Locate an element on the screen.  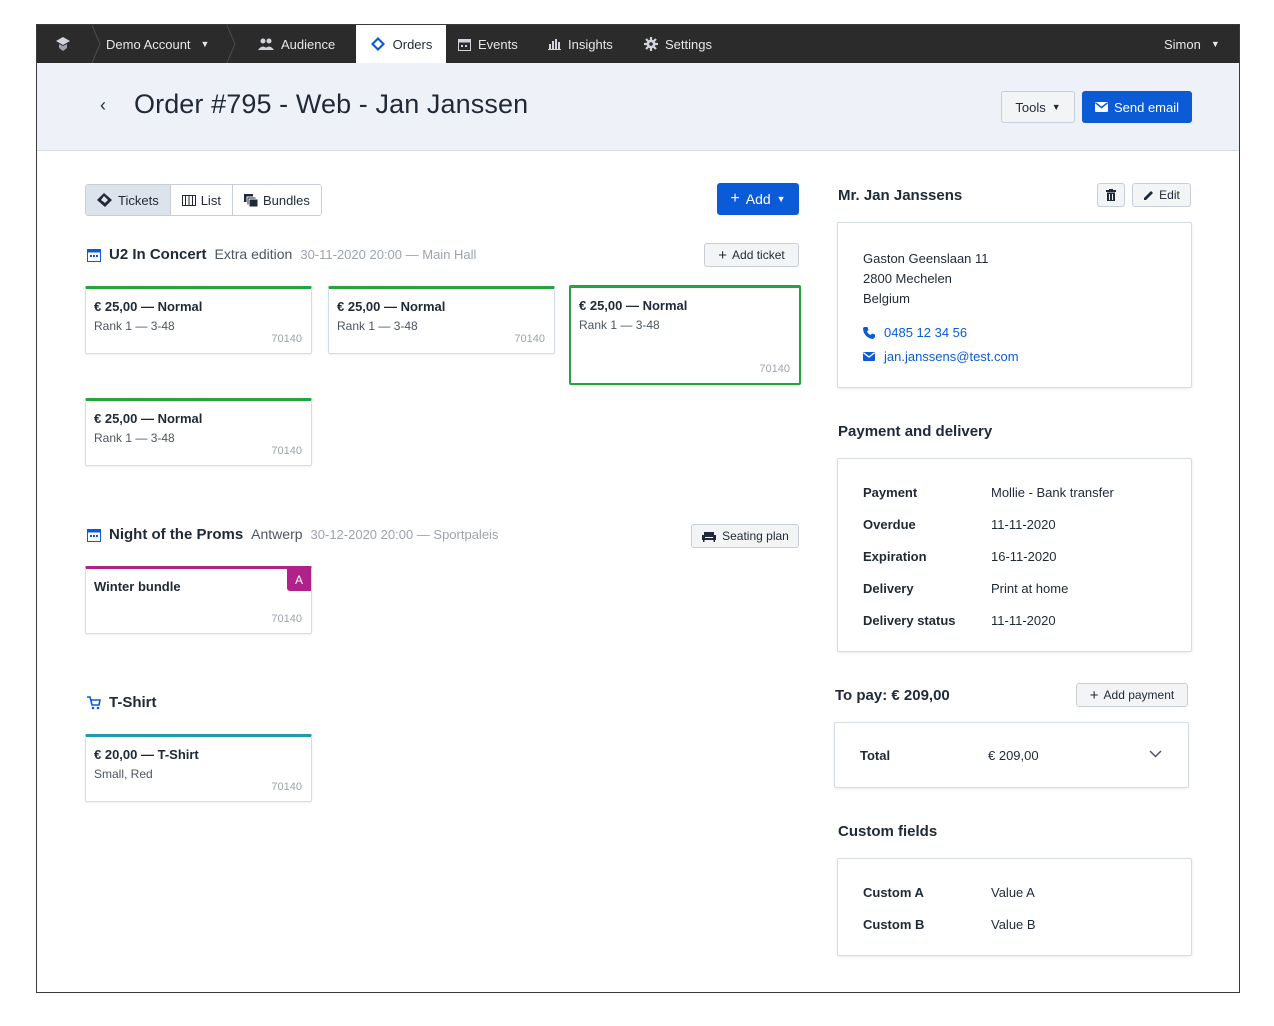
product-header: T-Shirt is located at coordinates (122, 702).